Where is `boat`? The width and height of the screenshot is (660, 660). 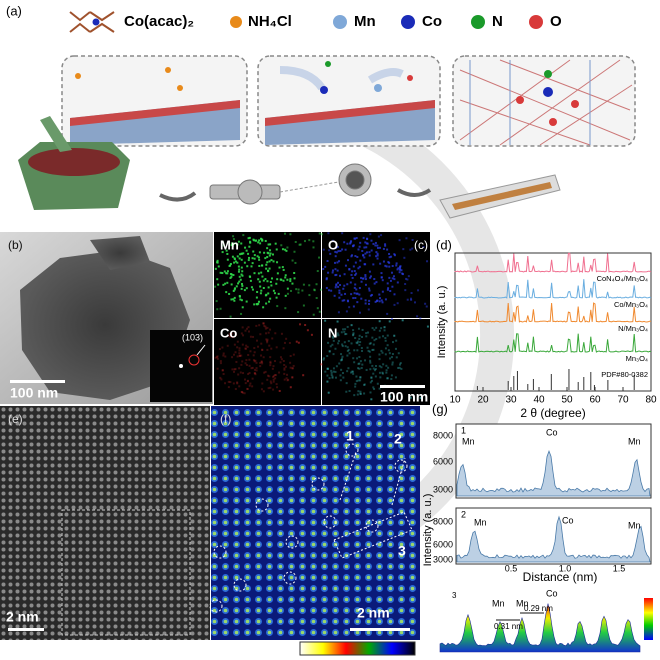
boat is located at coordinates (500, 196).